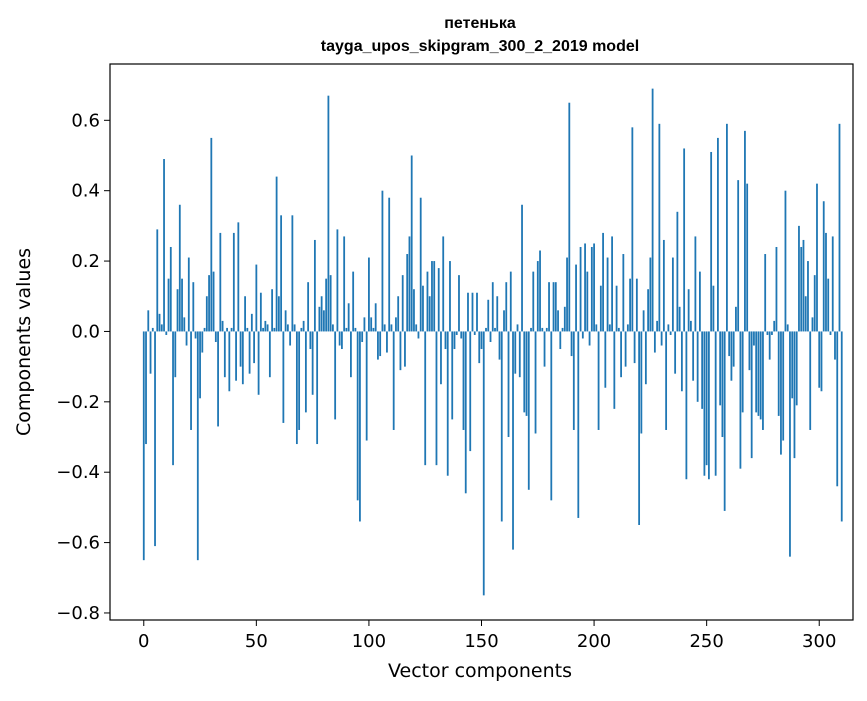  What do you see at coordinates (480, 23) in the screenshot?
I see `chart-title: петенька` at bounding box center [480, 23].